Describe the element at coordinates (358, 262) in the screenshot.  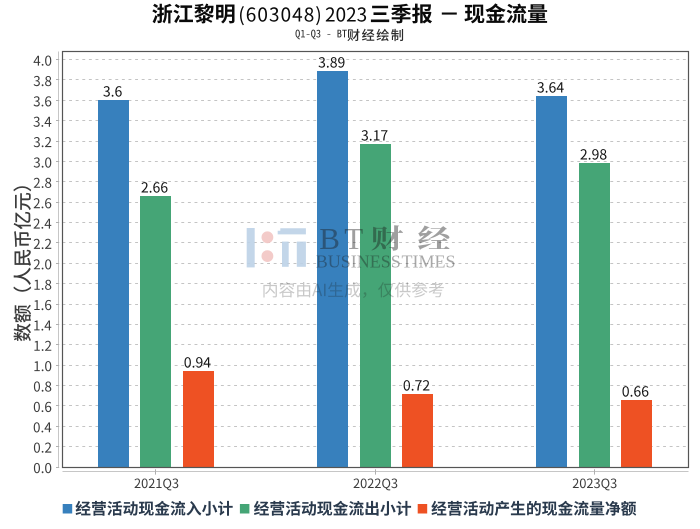
I see `svg-text: BUSINESS` at that location.